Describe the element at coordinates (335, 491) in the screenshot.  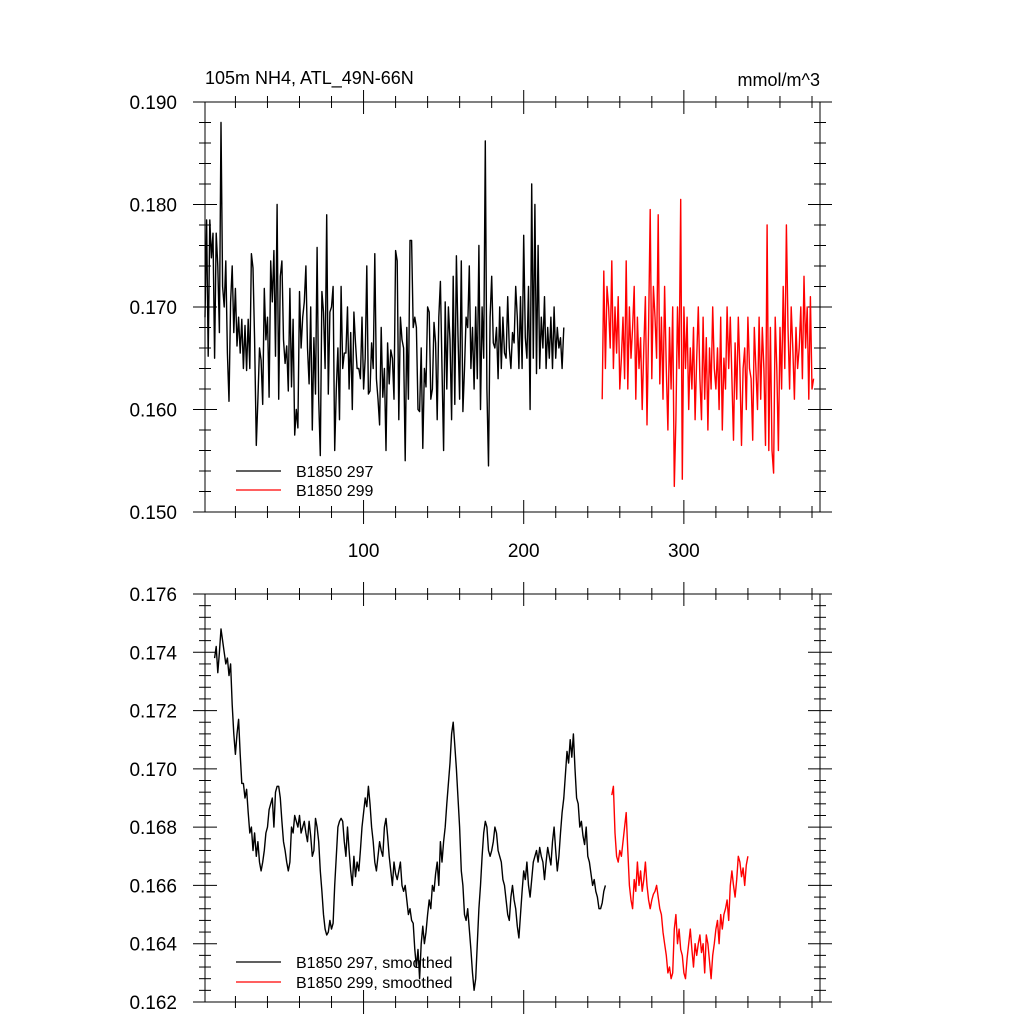
I see `legend-label-299: B1850 299` at that location.